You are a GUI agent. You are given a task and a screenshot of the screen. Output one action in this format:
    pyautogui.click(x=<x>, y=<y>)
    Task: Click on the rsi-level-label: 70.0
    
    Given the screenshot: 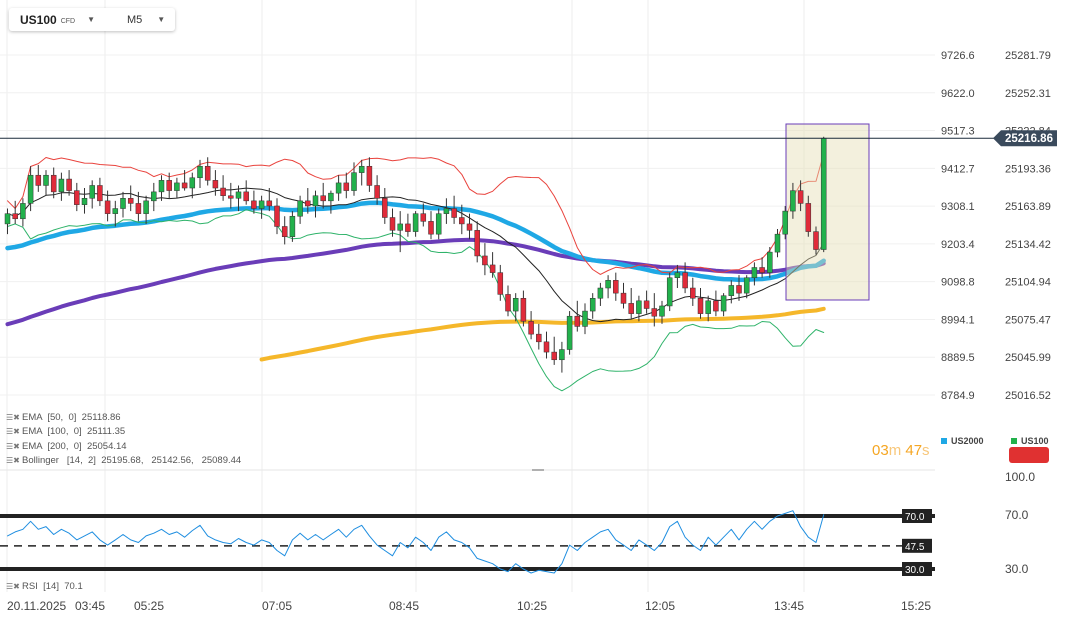 What is the action you would take?
    pyautogui.click(x=915, y=517)
    